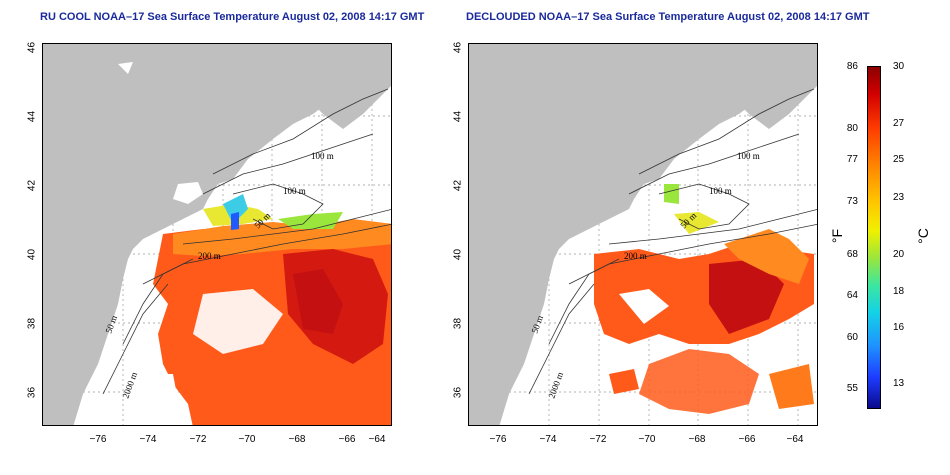 This screenshot has width=950, height=475. I want to click on f-tick: 68, so click(852, 254).